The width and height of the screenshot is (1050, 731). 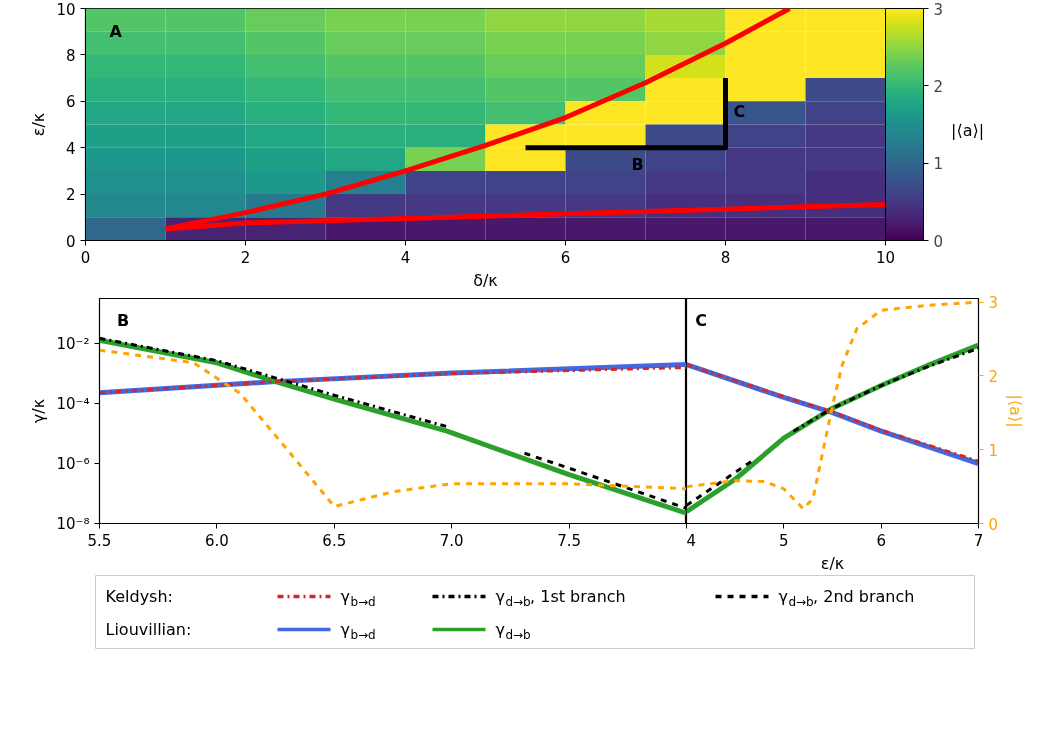 I want to click on x-tick-label: 5, so click(x=784, y=540).